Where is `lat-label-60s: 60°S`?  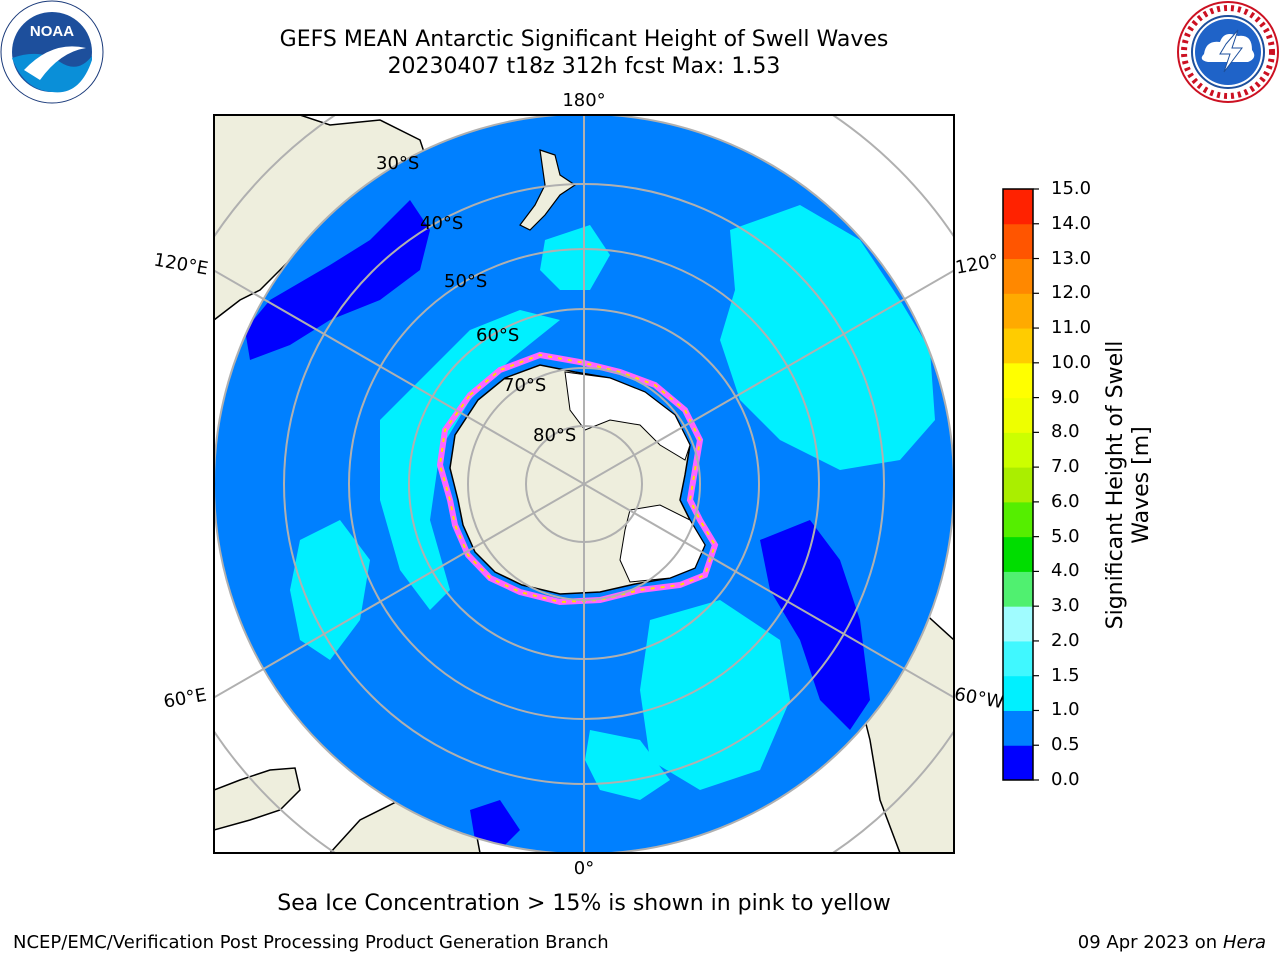
lat-label-60s: 60°S is located at coordinates (497, 335).